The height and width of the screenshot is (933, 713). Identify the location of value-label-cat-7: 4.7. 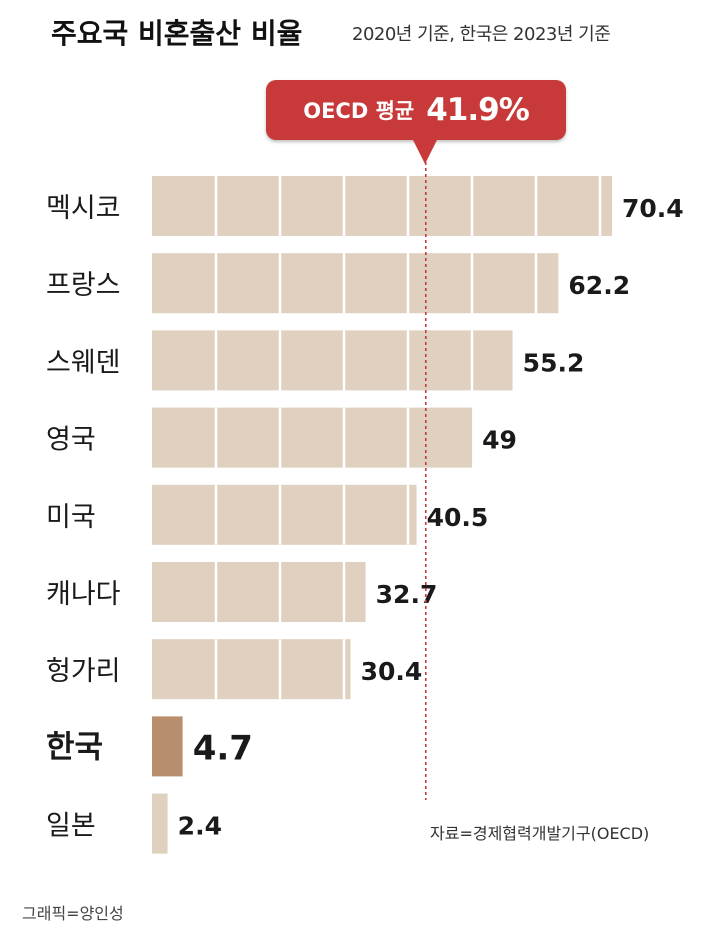
(223, 748).